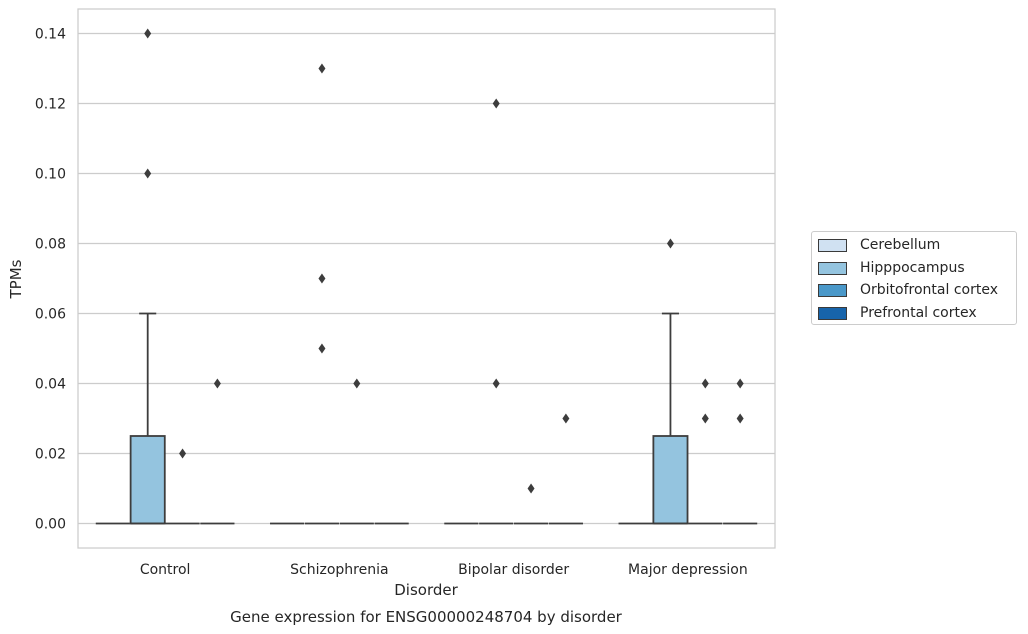  I want to click on y-axis-label: TPMs, so click(16, 279).